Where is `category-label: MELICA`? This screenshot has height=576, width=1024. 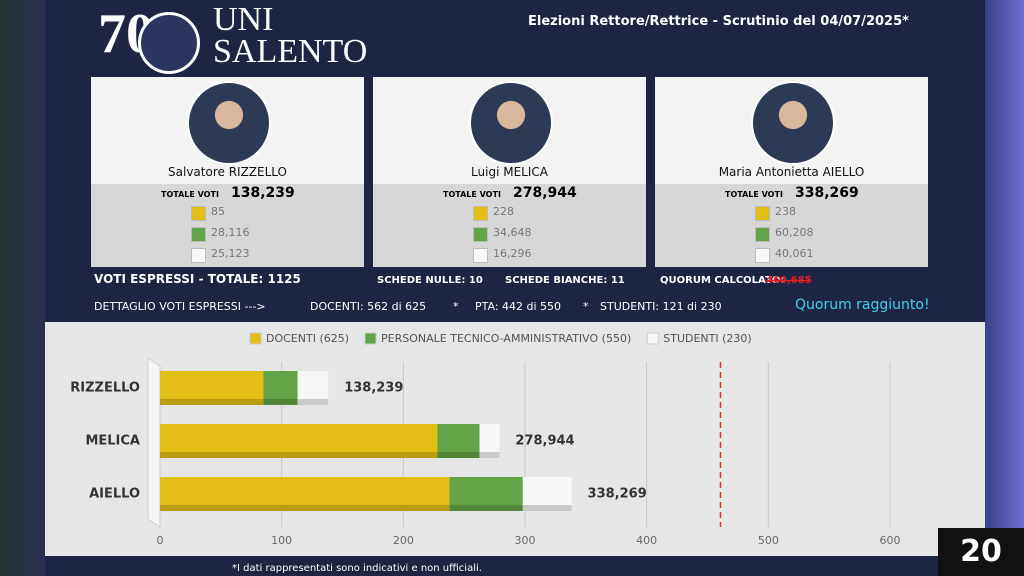
category-label: MELICA is located at coordinates (112, 441).